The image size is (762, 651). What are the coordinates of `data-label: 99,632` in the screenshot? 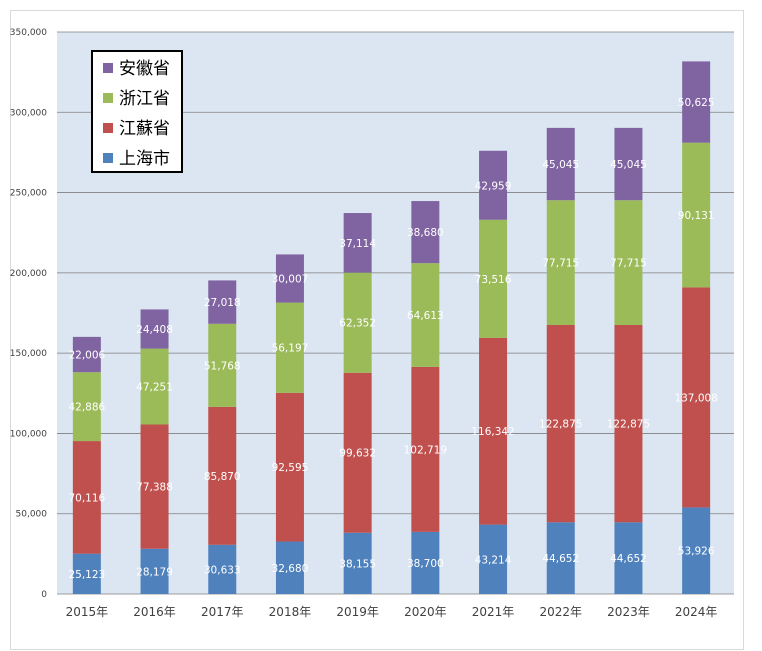 It's located at (357, 454).